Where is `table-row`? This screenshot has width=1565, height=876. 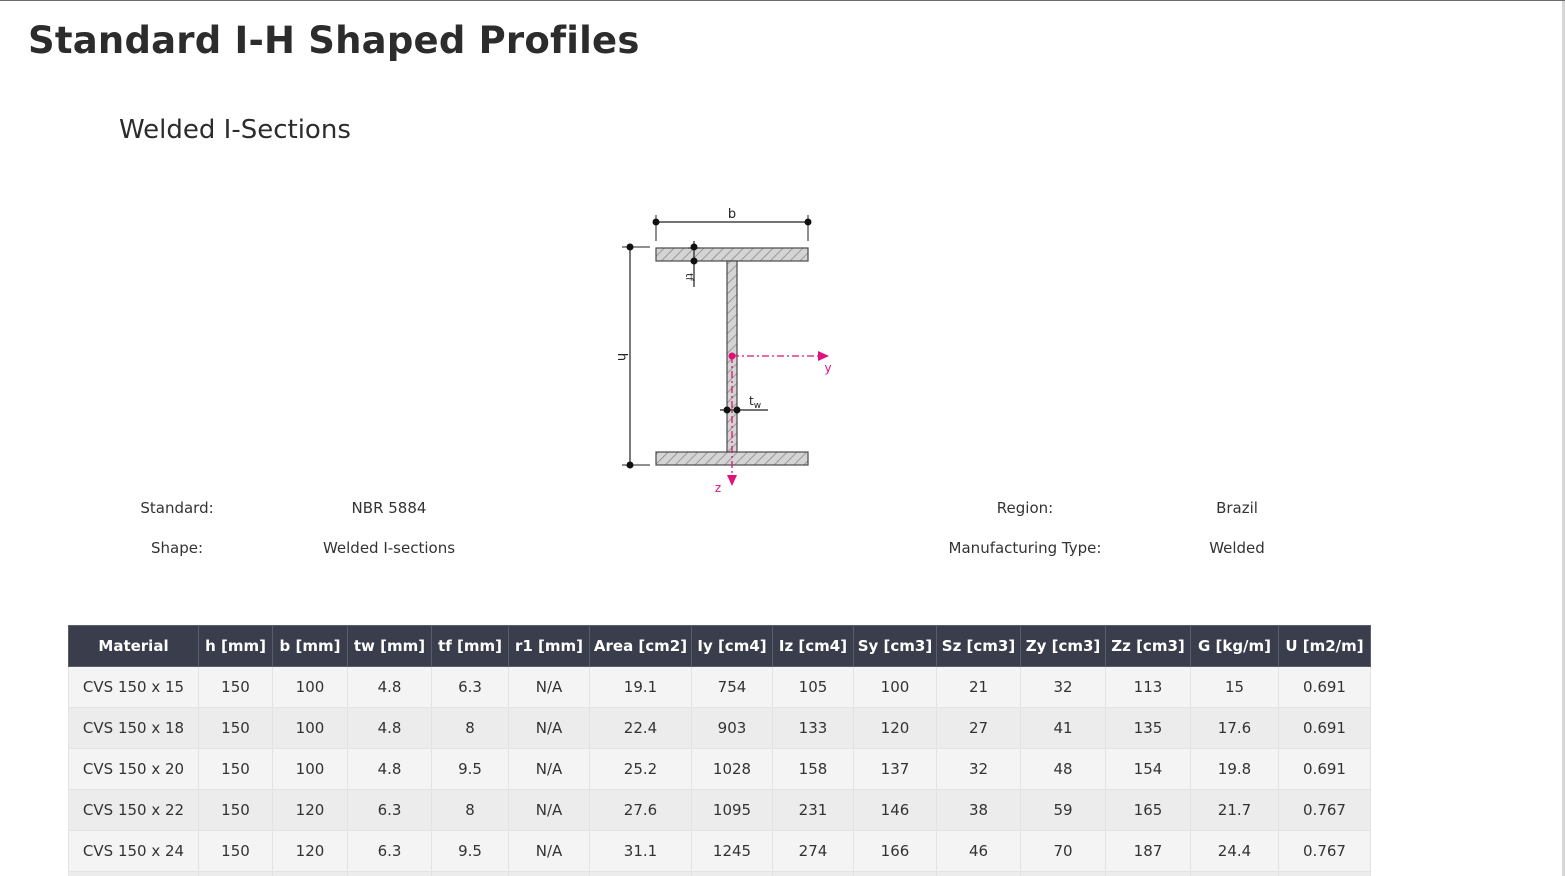 table-row is located at coordinates (719, 873).